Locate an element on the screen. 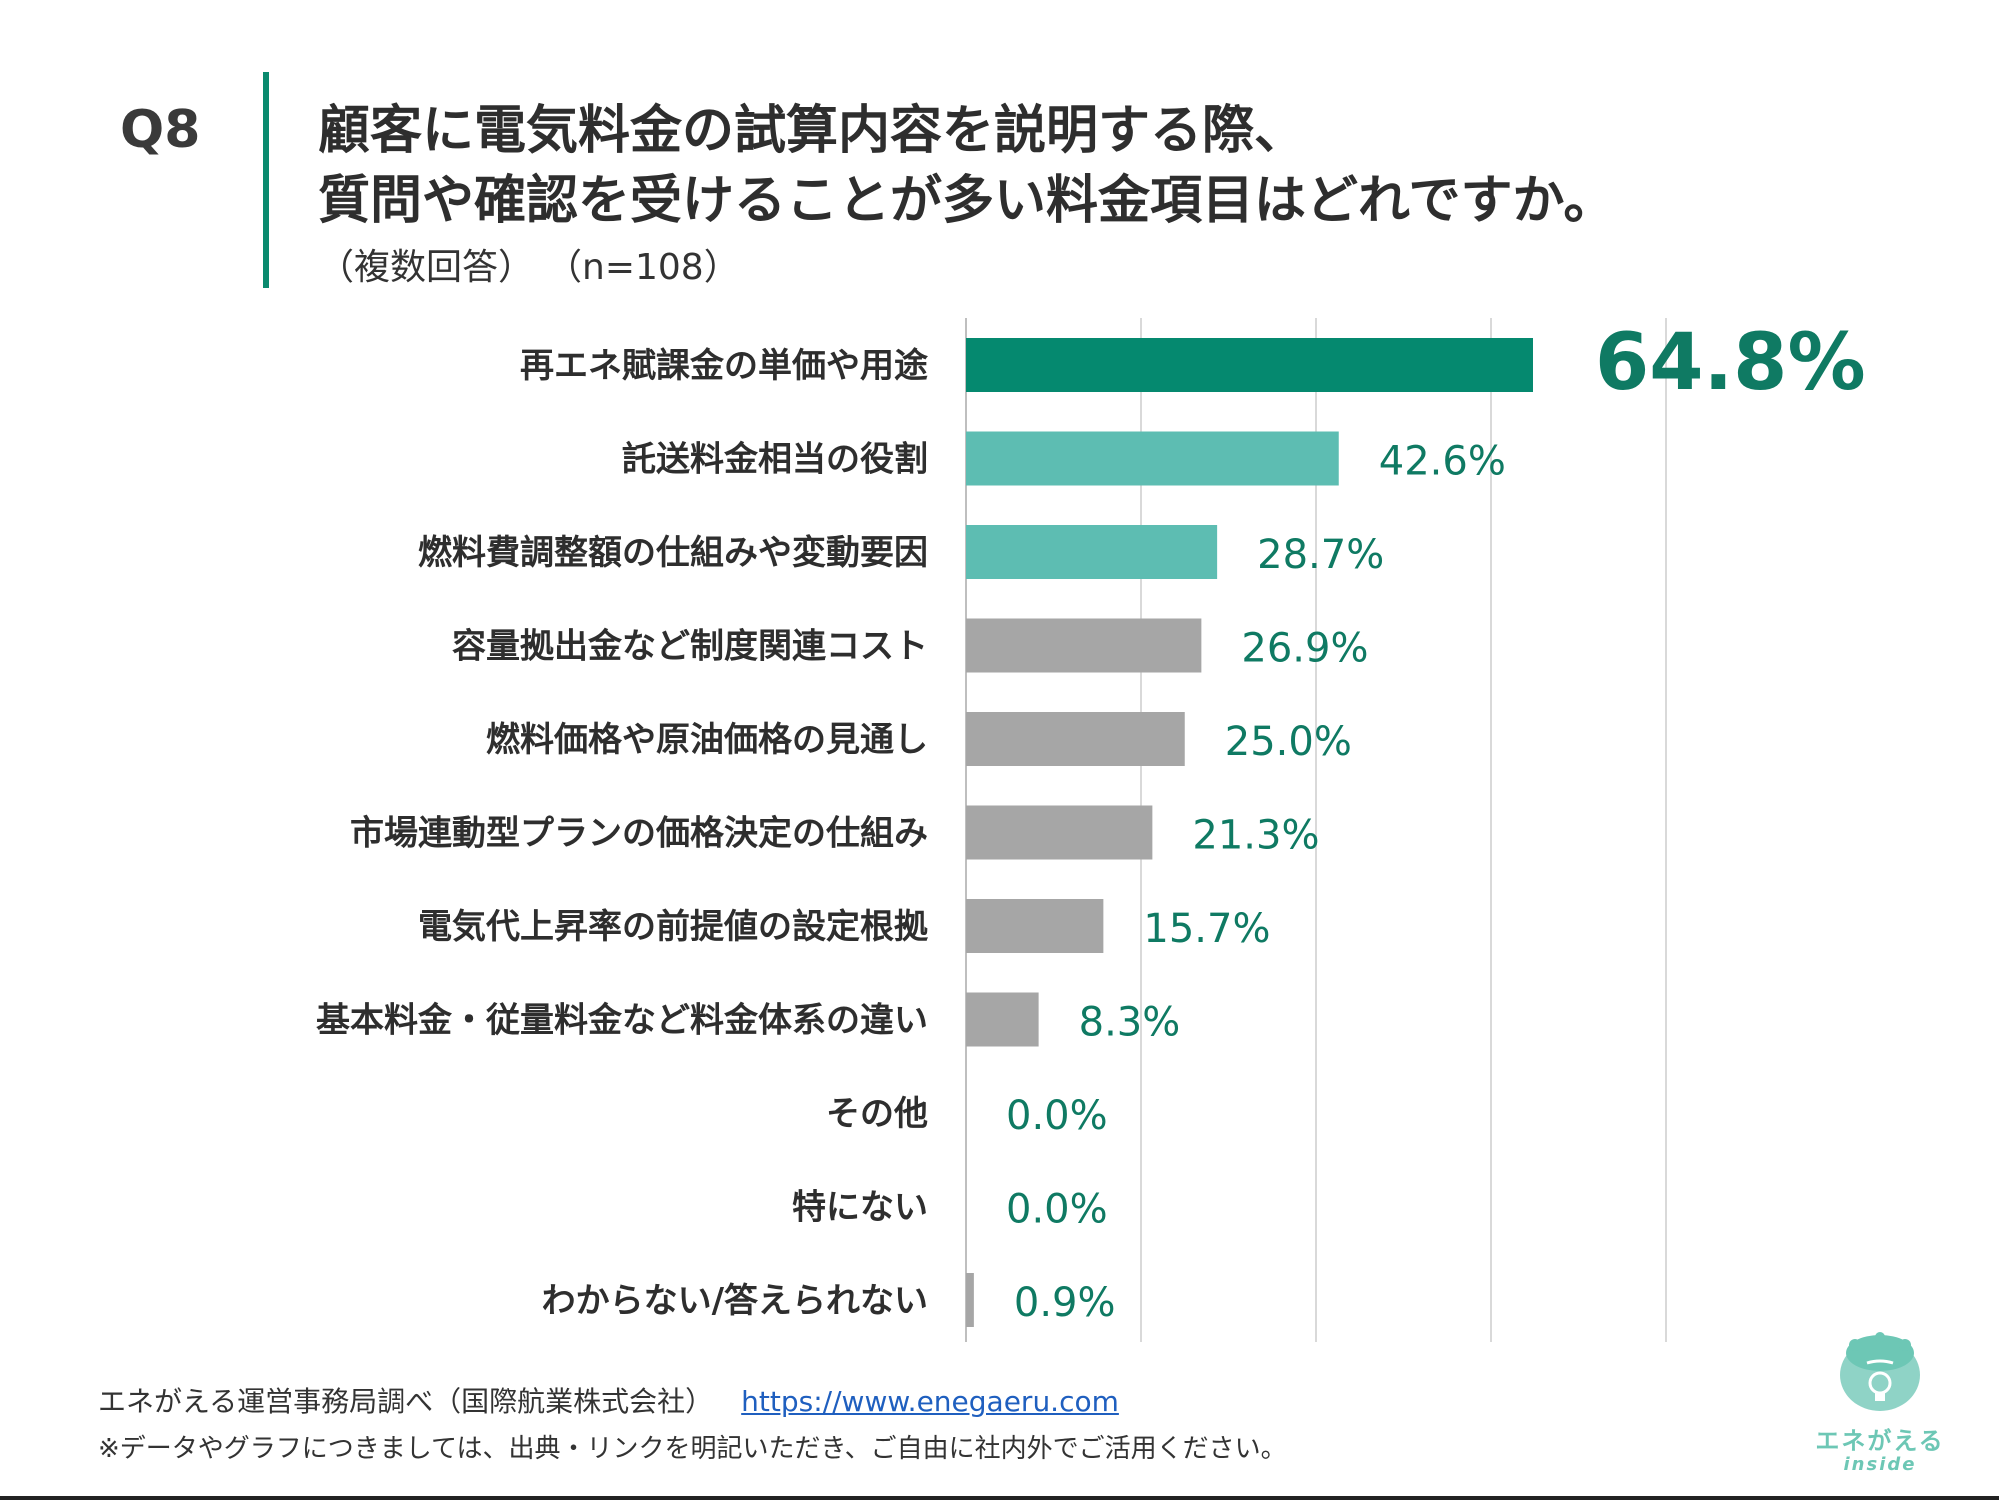 The width and height of the screenshot is (1999, 1500). category-label: その他 is located at coordinates (877, 1114).